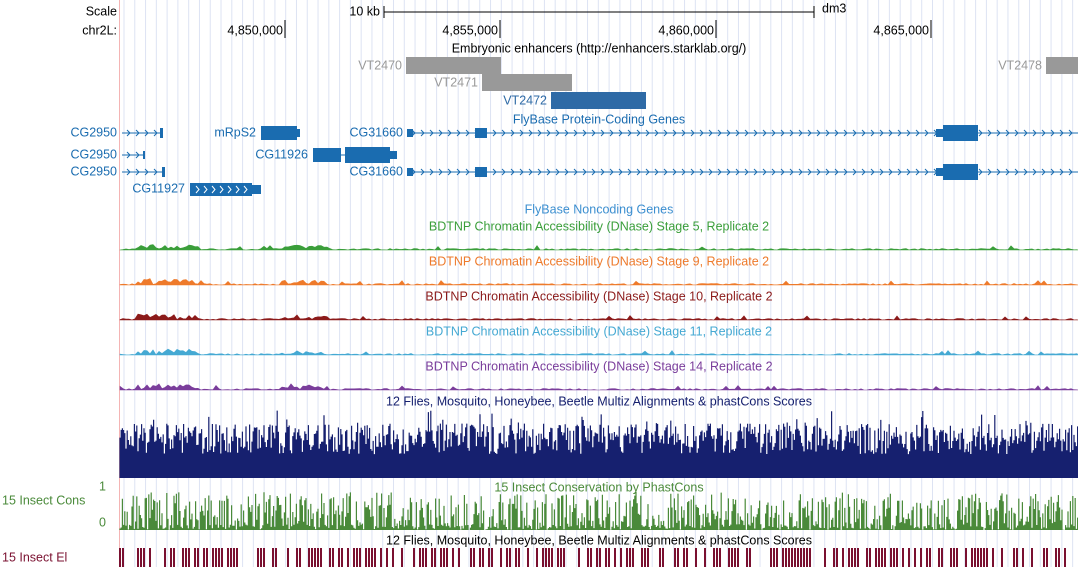 Image resolution: width=1078 pixels, height=567 pixels. I want to click on track-title: FlyBase Protein-Coding Genes, so click(599, 119).